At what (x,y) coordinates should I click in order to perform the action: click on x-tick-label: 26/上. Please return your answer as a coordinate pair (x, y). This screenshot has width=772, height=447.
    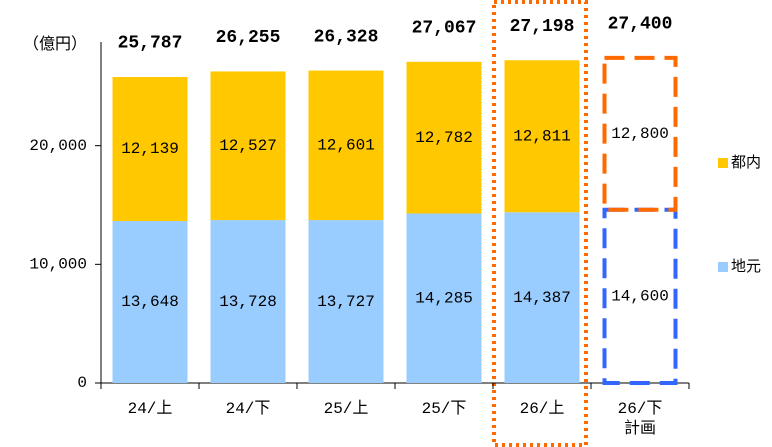
    Looking at the image, I should click on (542, 408).